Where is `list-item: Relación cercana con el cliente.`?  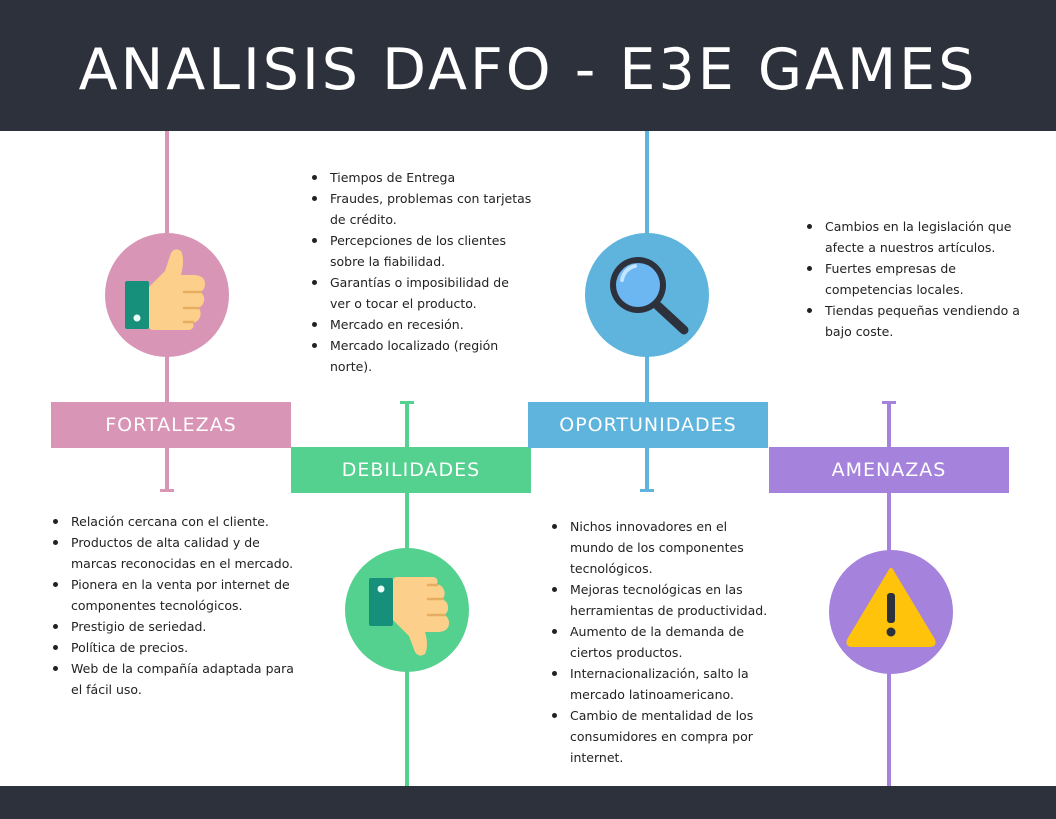
list-item: Relación cercana con el cliente. is located at coordinates (173, 521).